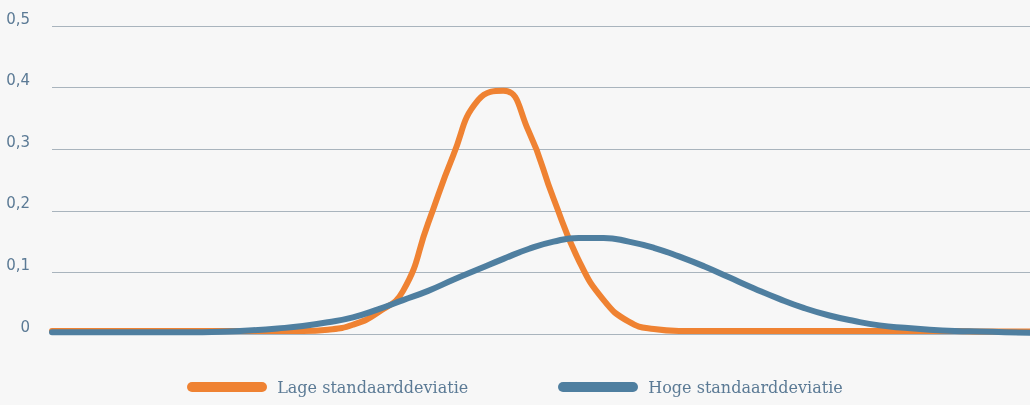 The width and height of the screenshot is (1030, 405). What do you see at coordinates (18, 18) in the screenshot?
I see `y-tick-label: 0,5` at bounding box center [18, 18].